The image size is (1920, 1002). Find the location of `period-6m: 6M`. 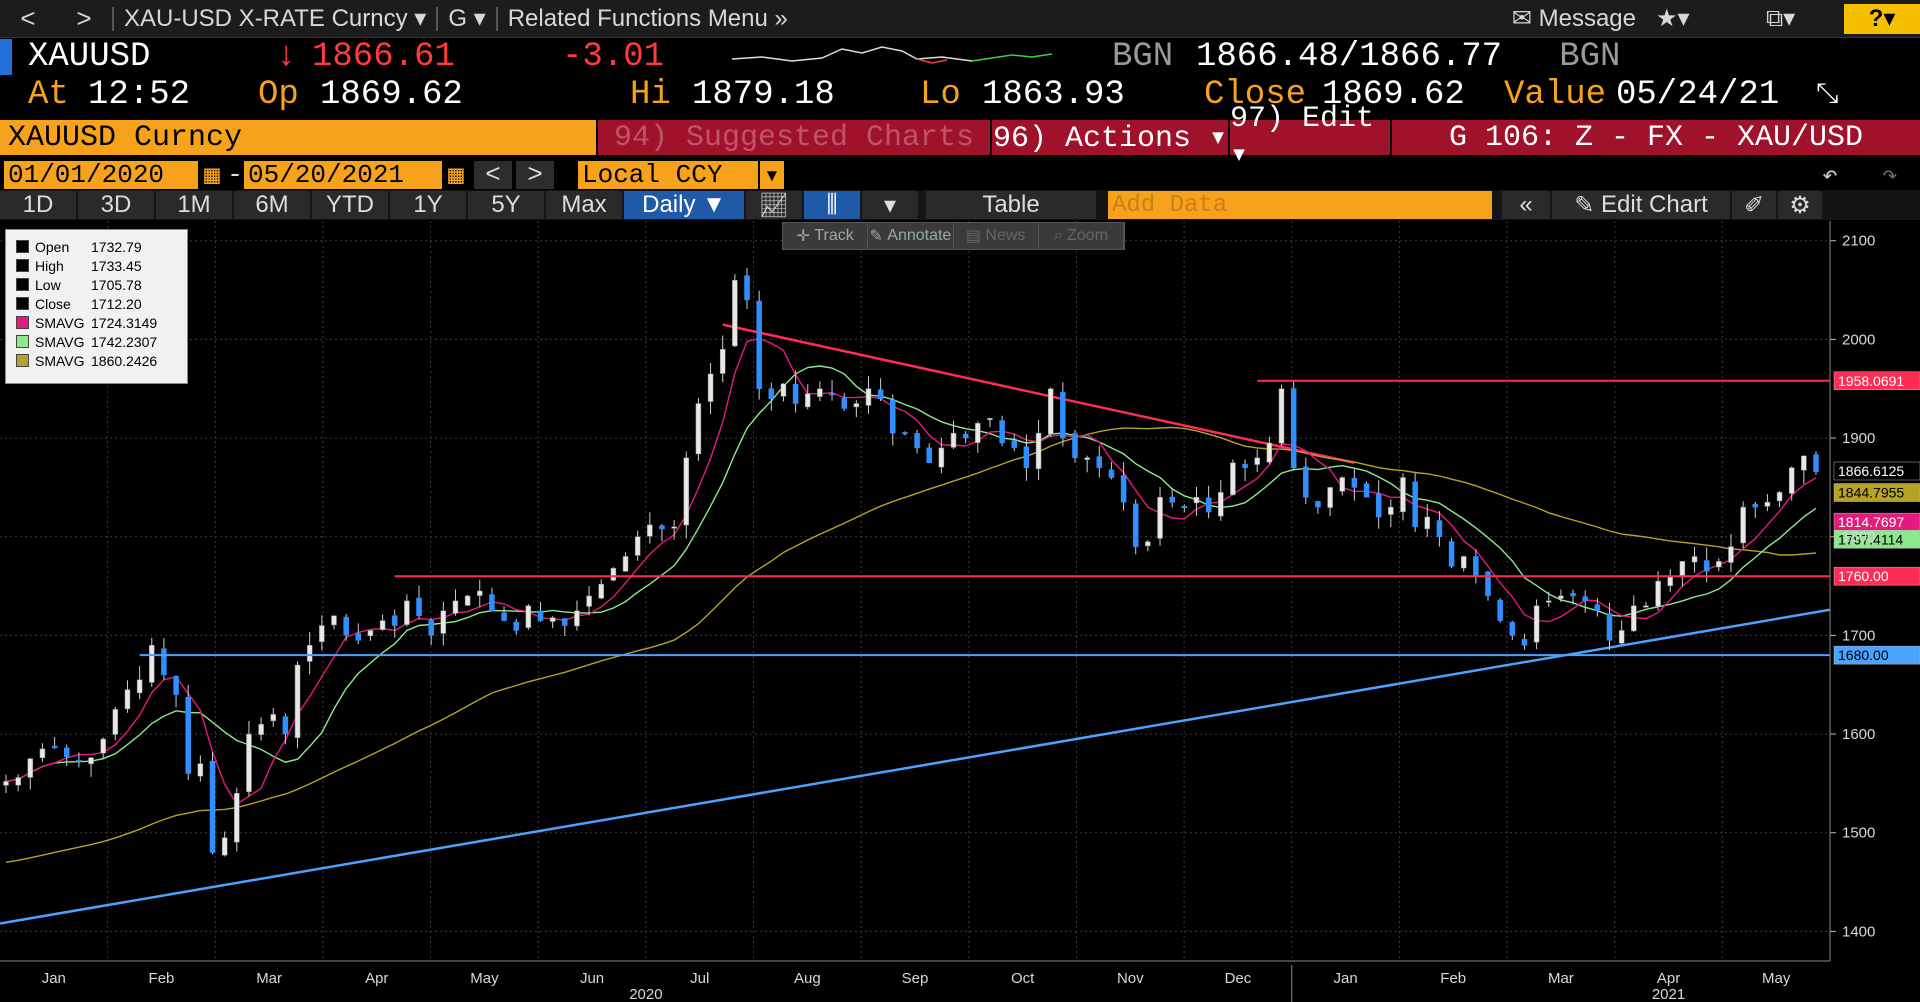

period-6m: 6M is located at coordinates (272, 205).